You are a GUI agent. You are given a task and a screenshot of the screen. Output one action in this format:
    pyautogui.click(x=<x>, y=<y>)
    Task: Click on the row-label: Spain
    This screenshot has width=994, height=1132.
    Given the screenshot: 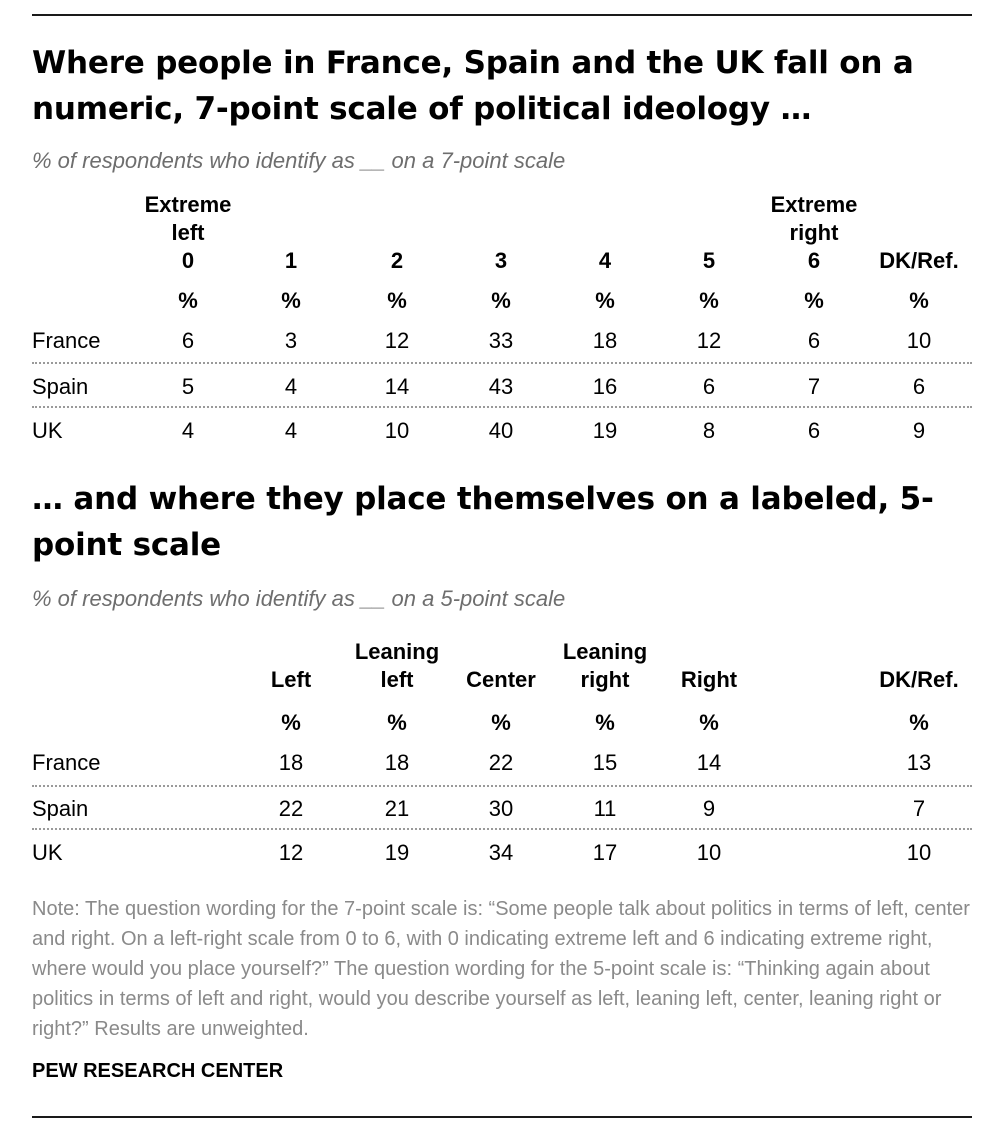 What is the action you would take?
    pyautogui.click(x=60, y=386)
    